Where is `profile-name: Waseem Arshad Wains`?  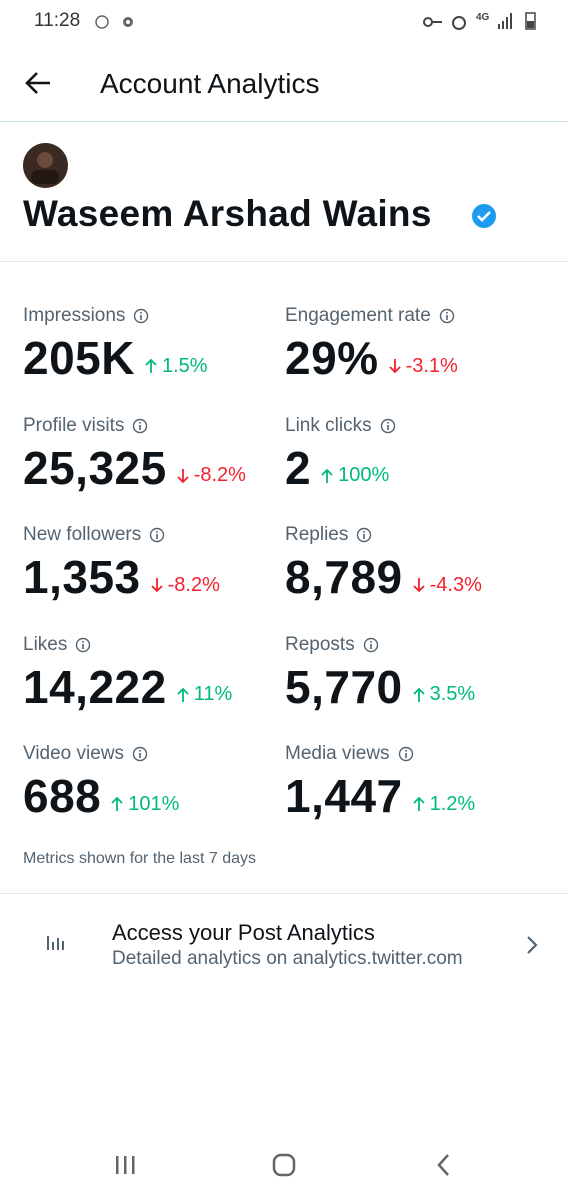 profile-name: Waseem Arshad Wains is located at coordinates (227, 214).